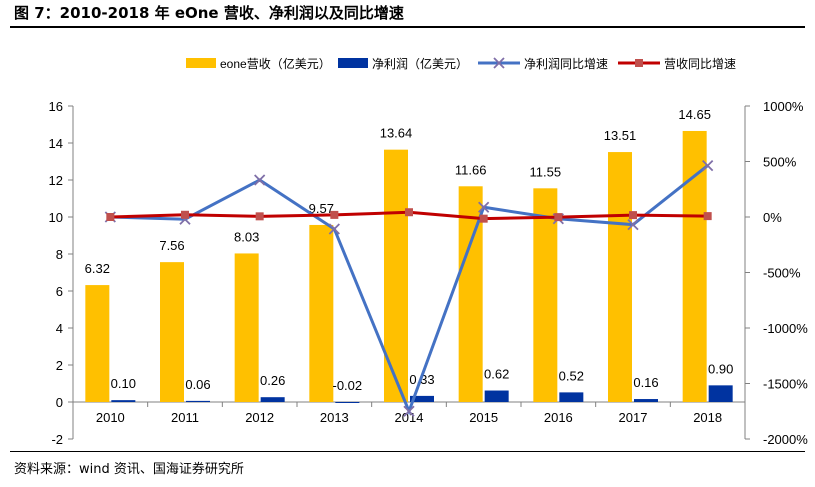 This screenshot has height=487, width=815. Describe the element at coordinates (471, 169) in the screenshot. I see `revenue-value-label: 11.66` at that location.